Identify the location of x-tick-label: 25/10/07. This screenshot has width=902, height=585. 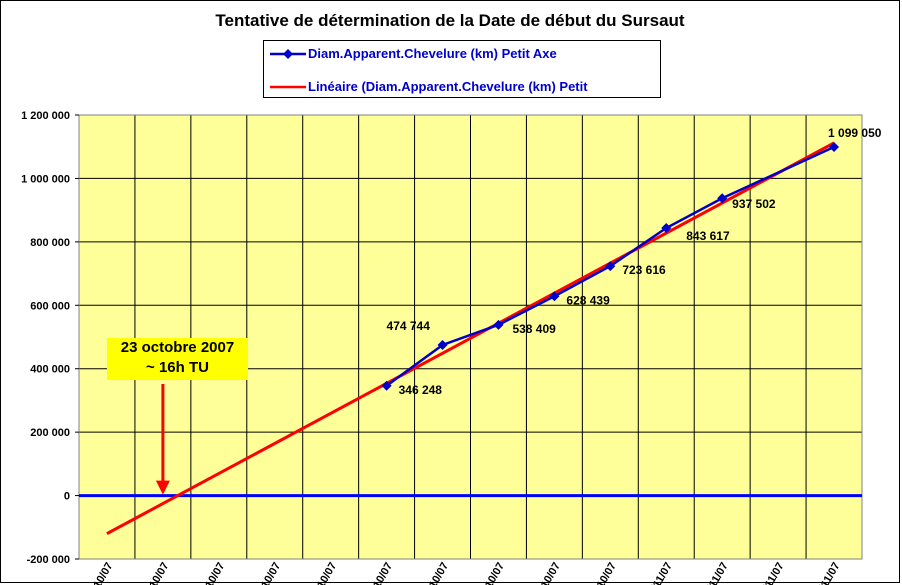
(268, 573).